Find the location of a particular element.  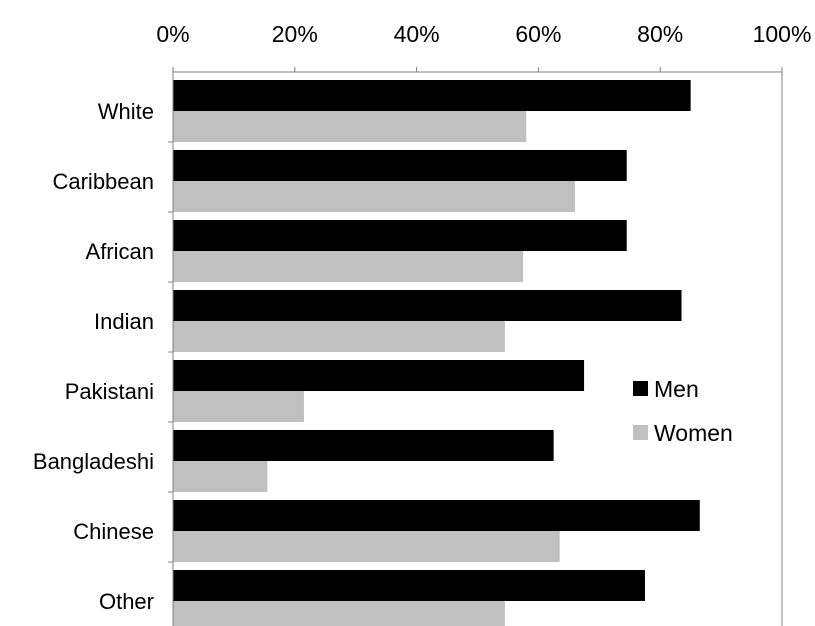

bar-women-other is located at coordinates (339, 613).